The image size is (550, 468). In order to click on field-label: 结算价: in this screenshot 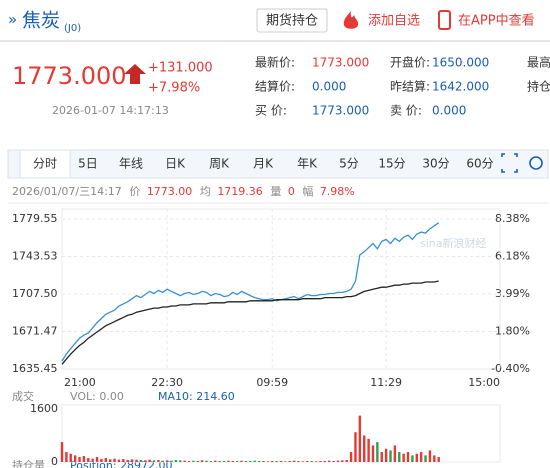, I will do `click(275, 86)`.